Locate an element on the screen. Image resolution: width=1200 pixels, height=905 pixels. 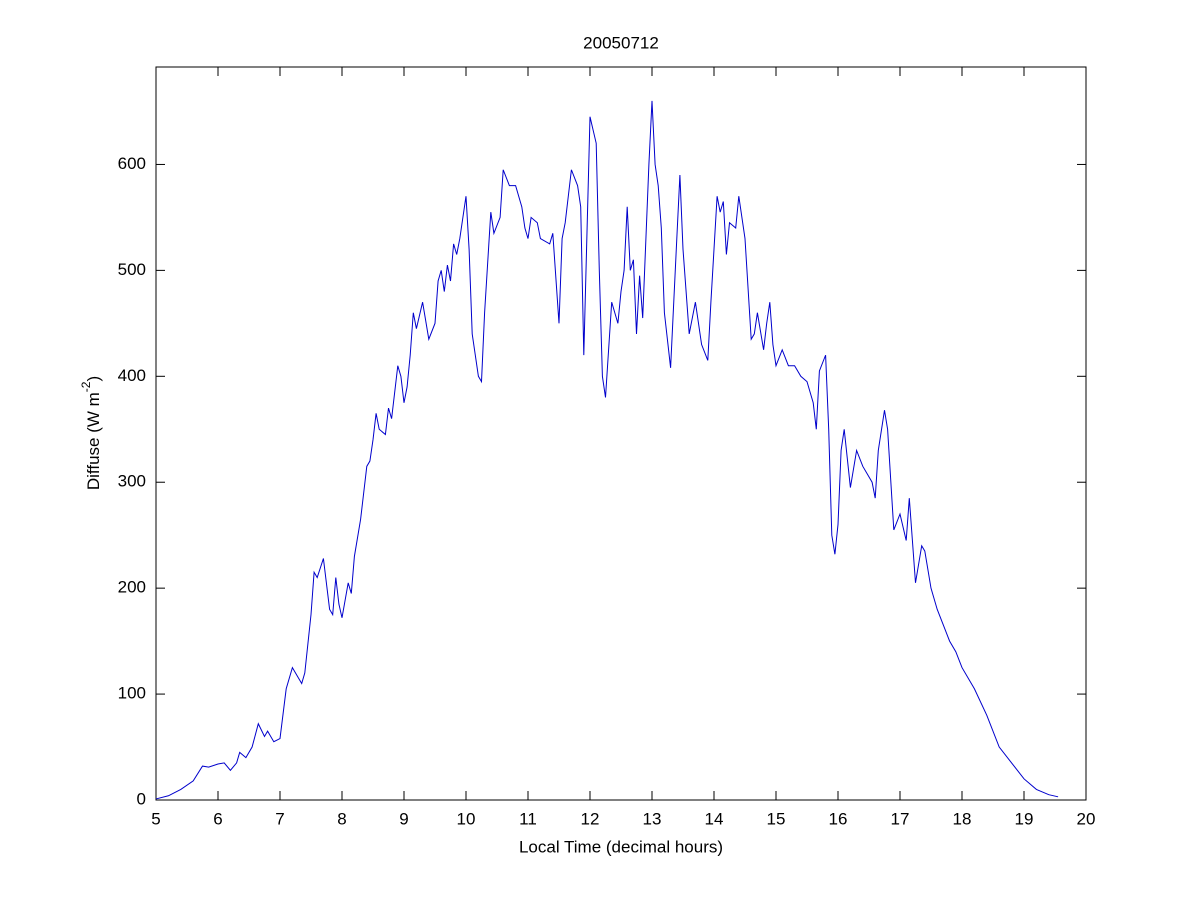
x-tick-label: 15 is located at coordinates (776, 818).